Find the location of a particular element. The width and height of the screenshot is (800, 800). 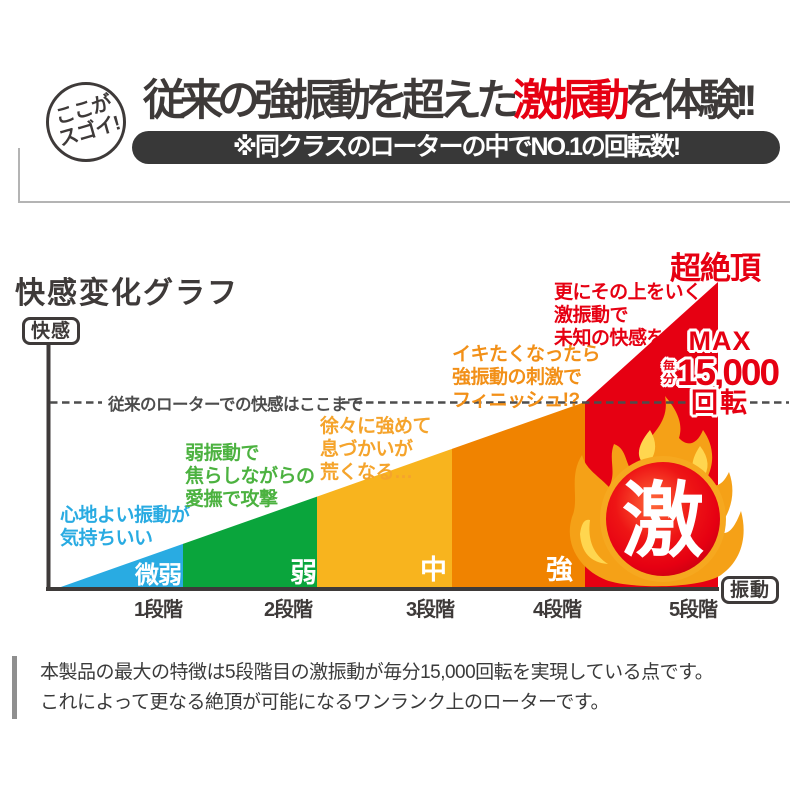

headline-highlight: 激振動 is located at coordinates (571, 101).